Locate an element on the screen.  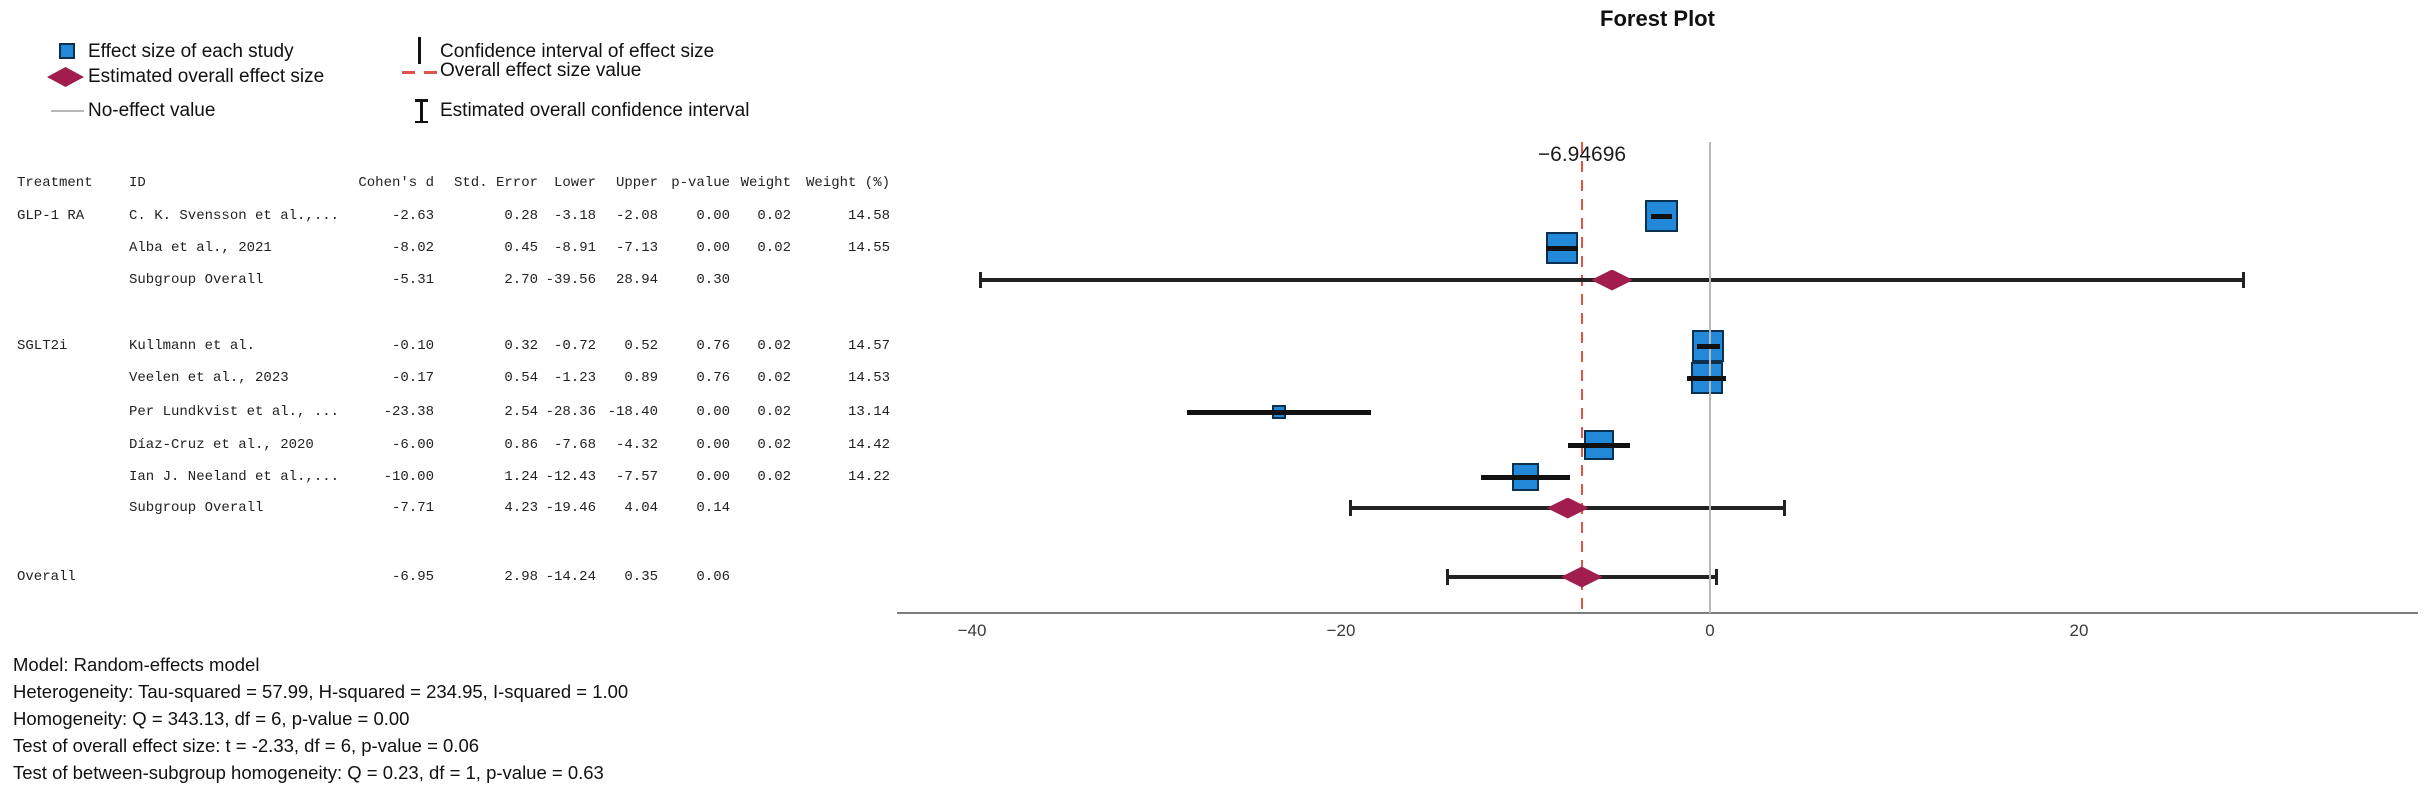
legend-item-label: Effect size of each study is located at coordinates (191, 51).